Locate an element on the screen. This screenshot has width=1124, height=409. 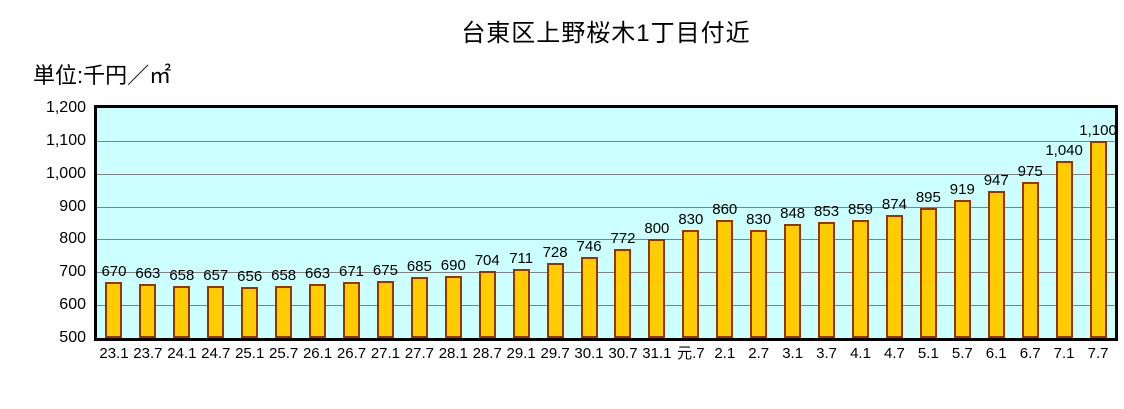
x-tick-label: 28.7 is located at coordinates (487, 353).